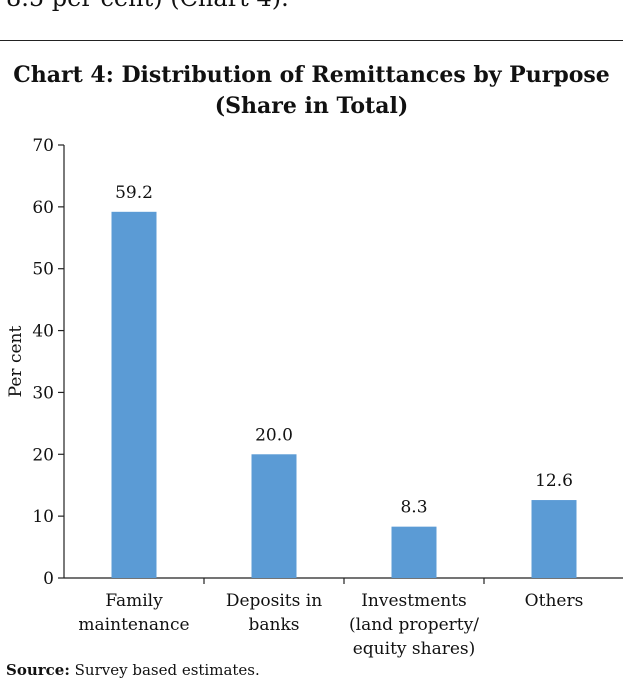 The width and height of the screenshot is (623, 680). What do you see at coordinates (16, 362) in the screenshot?
I see `y-axis-label: Per cent` at bounding box center [16, 362].